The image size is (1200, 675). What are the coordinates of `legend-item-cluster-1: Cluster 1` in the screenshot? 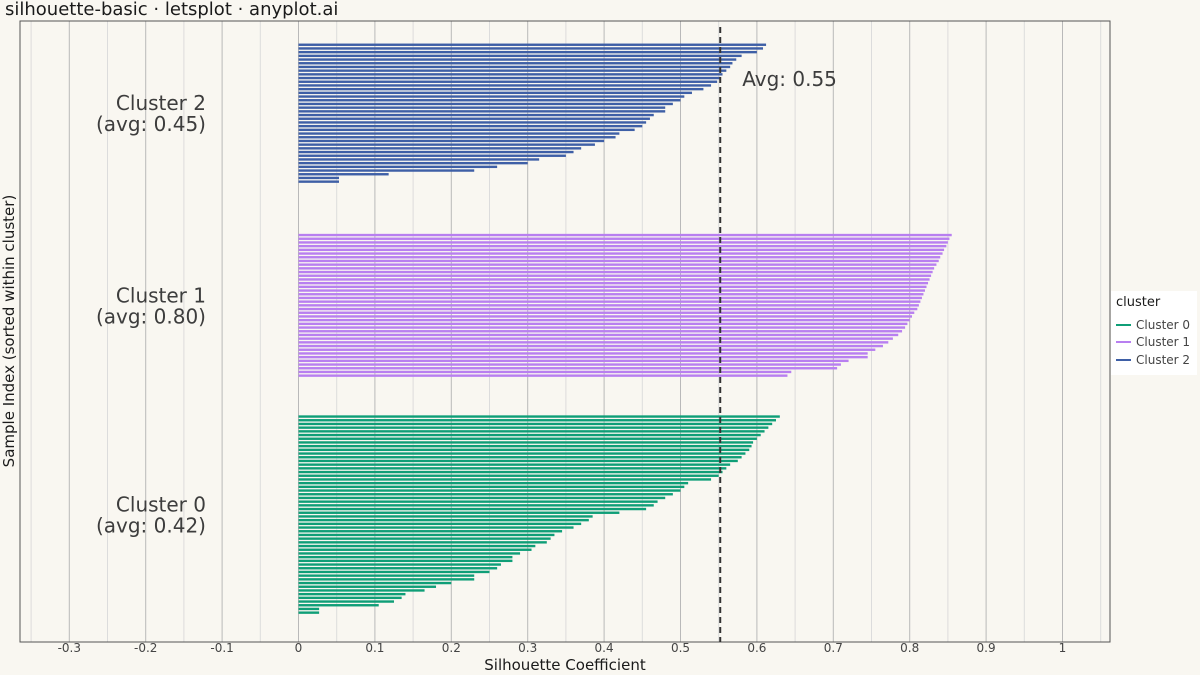 It's located at (1156, 343).